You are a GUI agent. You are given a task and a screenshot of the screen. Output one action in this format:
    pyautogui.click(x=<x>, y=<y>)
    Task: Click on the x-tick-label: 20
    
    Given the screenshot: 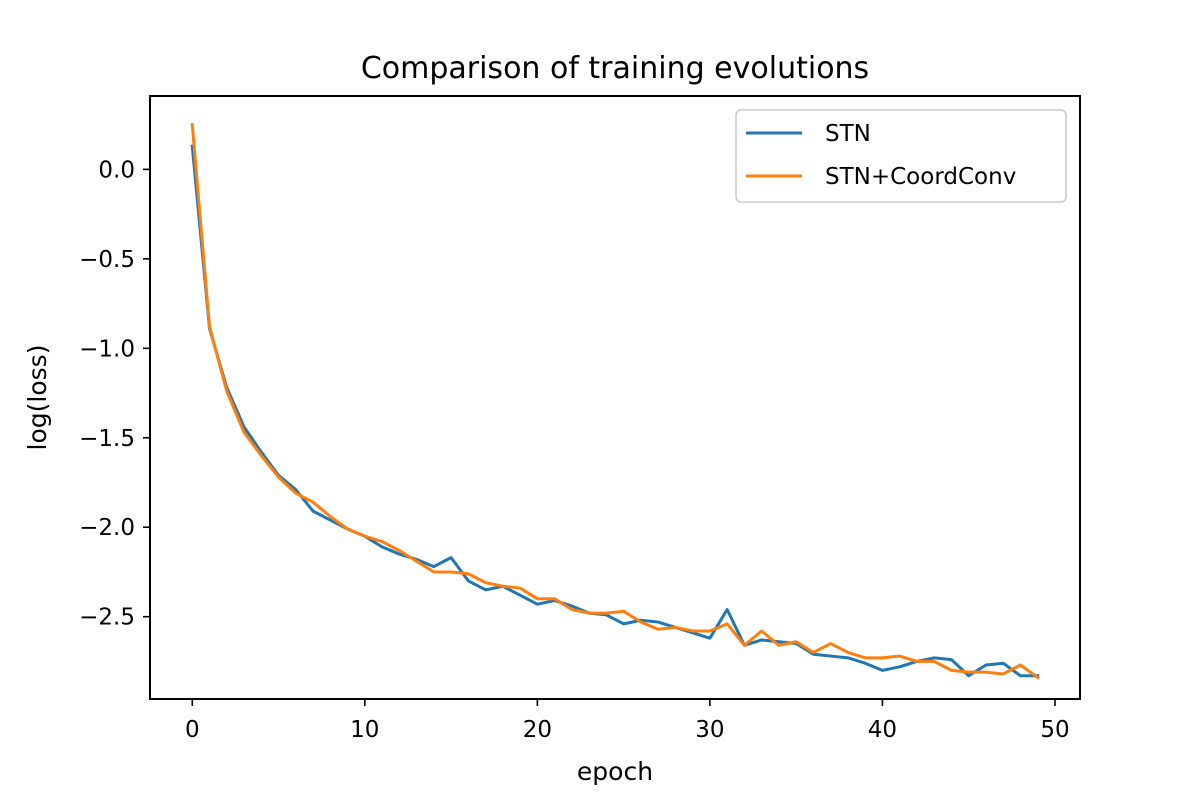 What is the action you would take?
    pyautogui.click(x=537, y=730)
    